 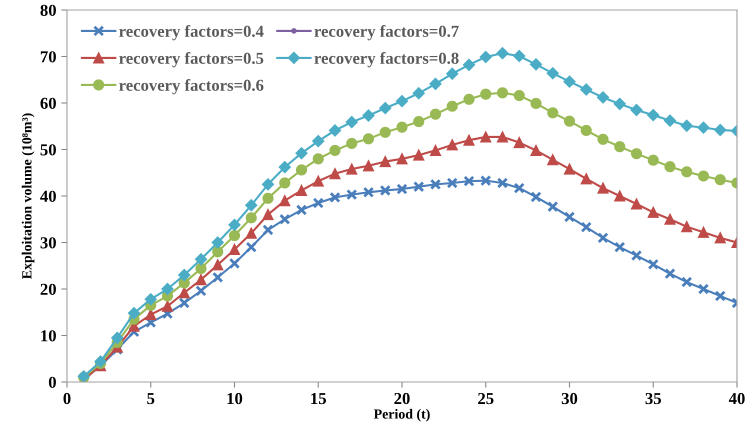 I want to click on x-tick-label: 5, so click(x=150, y=398).